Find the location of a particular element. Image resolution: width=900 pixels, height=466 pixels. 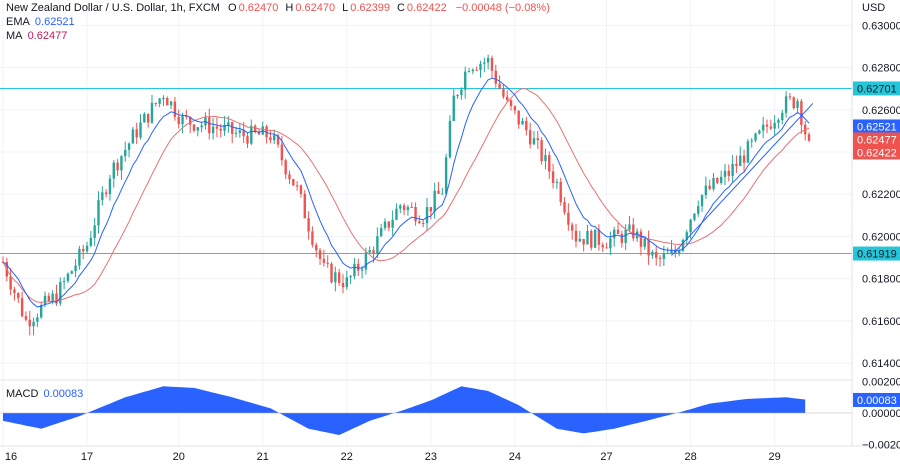

price-tag-label: 0.62521 is located at coordinates (877, 127).